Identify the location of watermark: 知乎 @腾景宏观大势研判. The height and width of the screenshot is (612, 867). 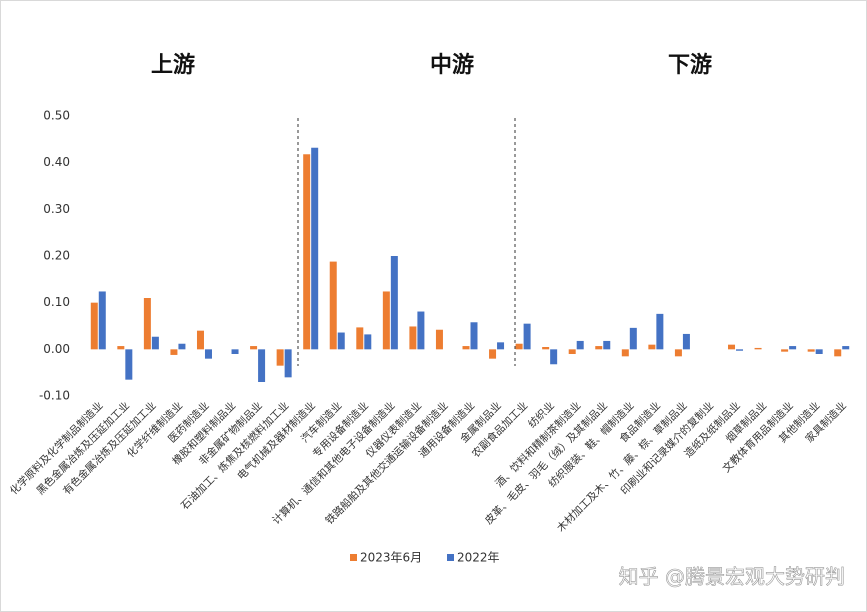
(732, 577).